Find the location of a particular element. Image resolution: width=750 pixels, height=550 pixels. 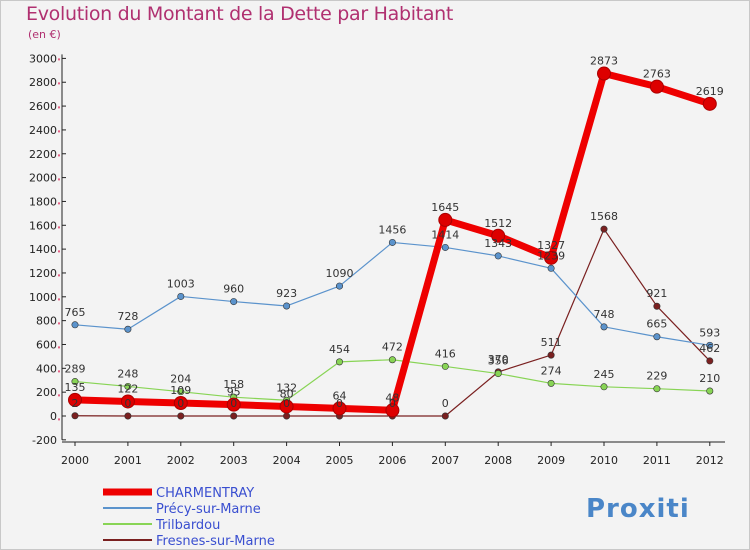

data-label: 1090 is located at coordinates (340, 273).